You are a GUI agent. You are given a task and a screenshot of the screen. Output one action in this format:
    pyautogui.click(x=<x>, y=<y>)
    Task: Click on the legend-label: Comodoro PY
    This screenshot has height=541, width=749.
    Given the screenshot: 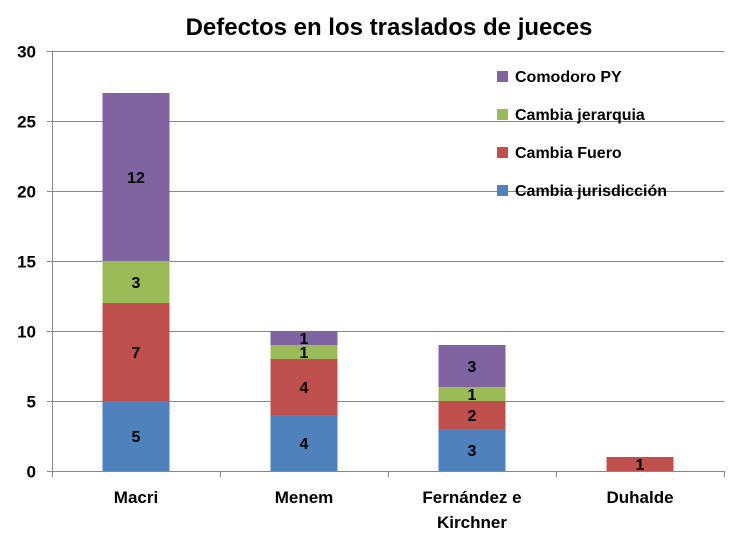 What is the action you would take?
    pyautogui.click(x=568, y=77)
    